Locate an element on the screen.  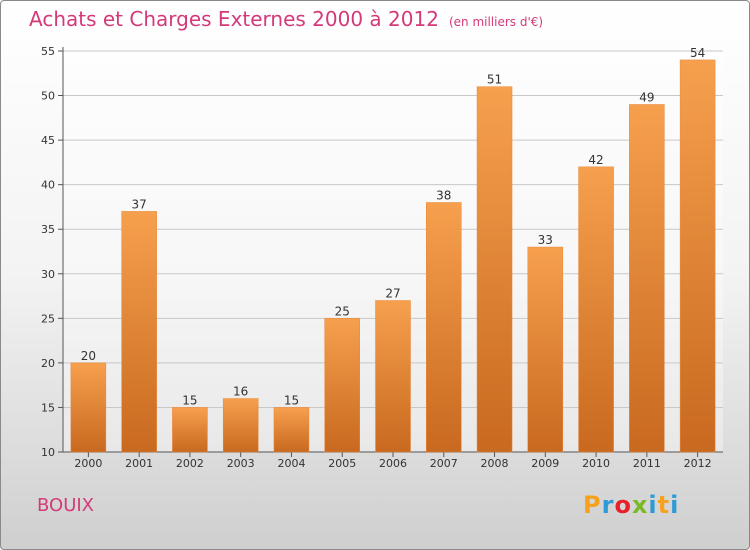
x-tick-label: 2010 is located at coordinates (596, 463).